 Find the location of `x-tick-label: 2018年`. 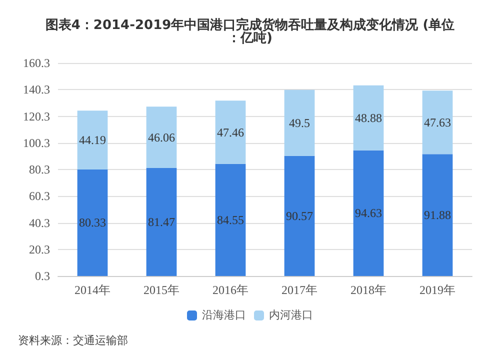

x-tick-label: 2018年 is located at coordinates (368, 290).